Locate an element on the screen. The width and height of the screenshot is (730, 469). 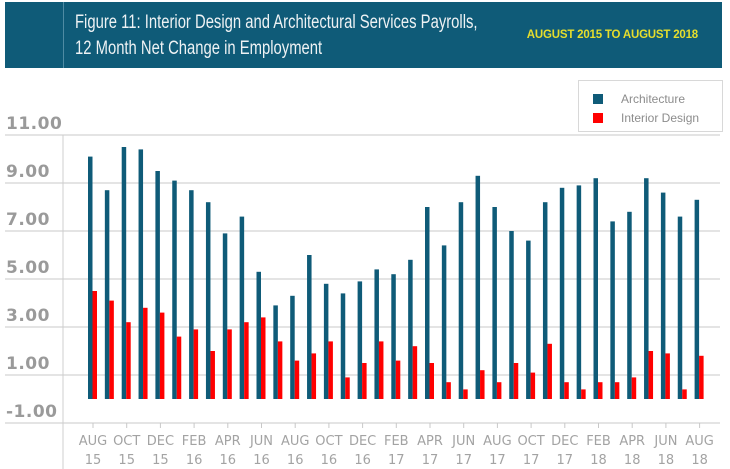
y-tick-label: 1.00 is located at coordinates (28, 364).